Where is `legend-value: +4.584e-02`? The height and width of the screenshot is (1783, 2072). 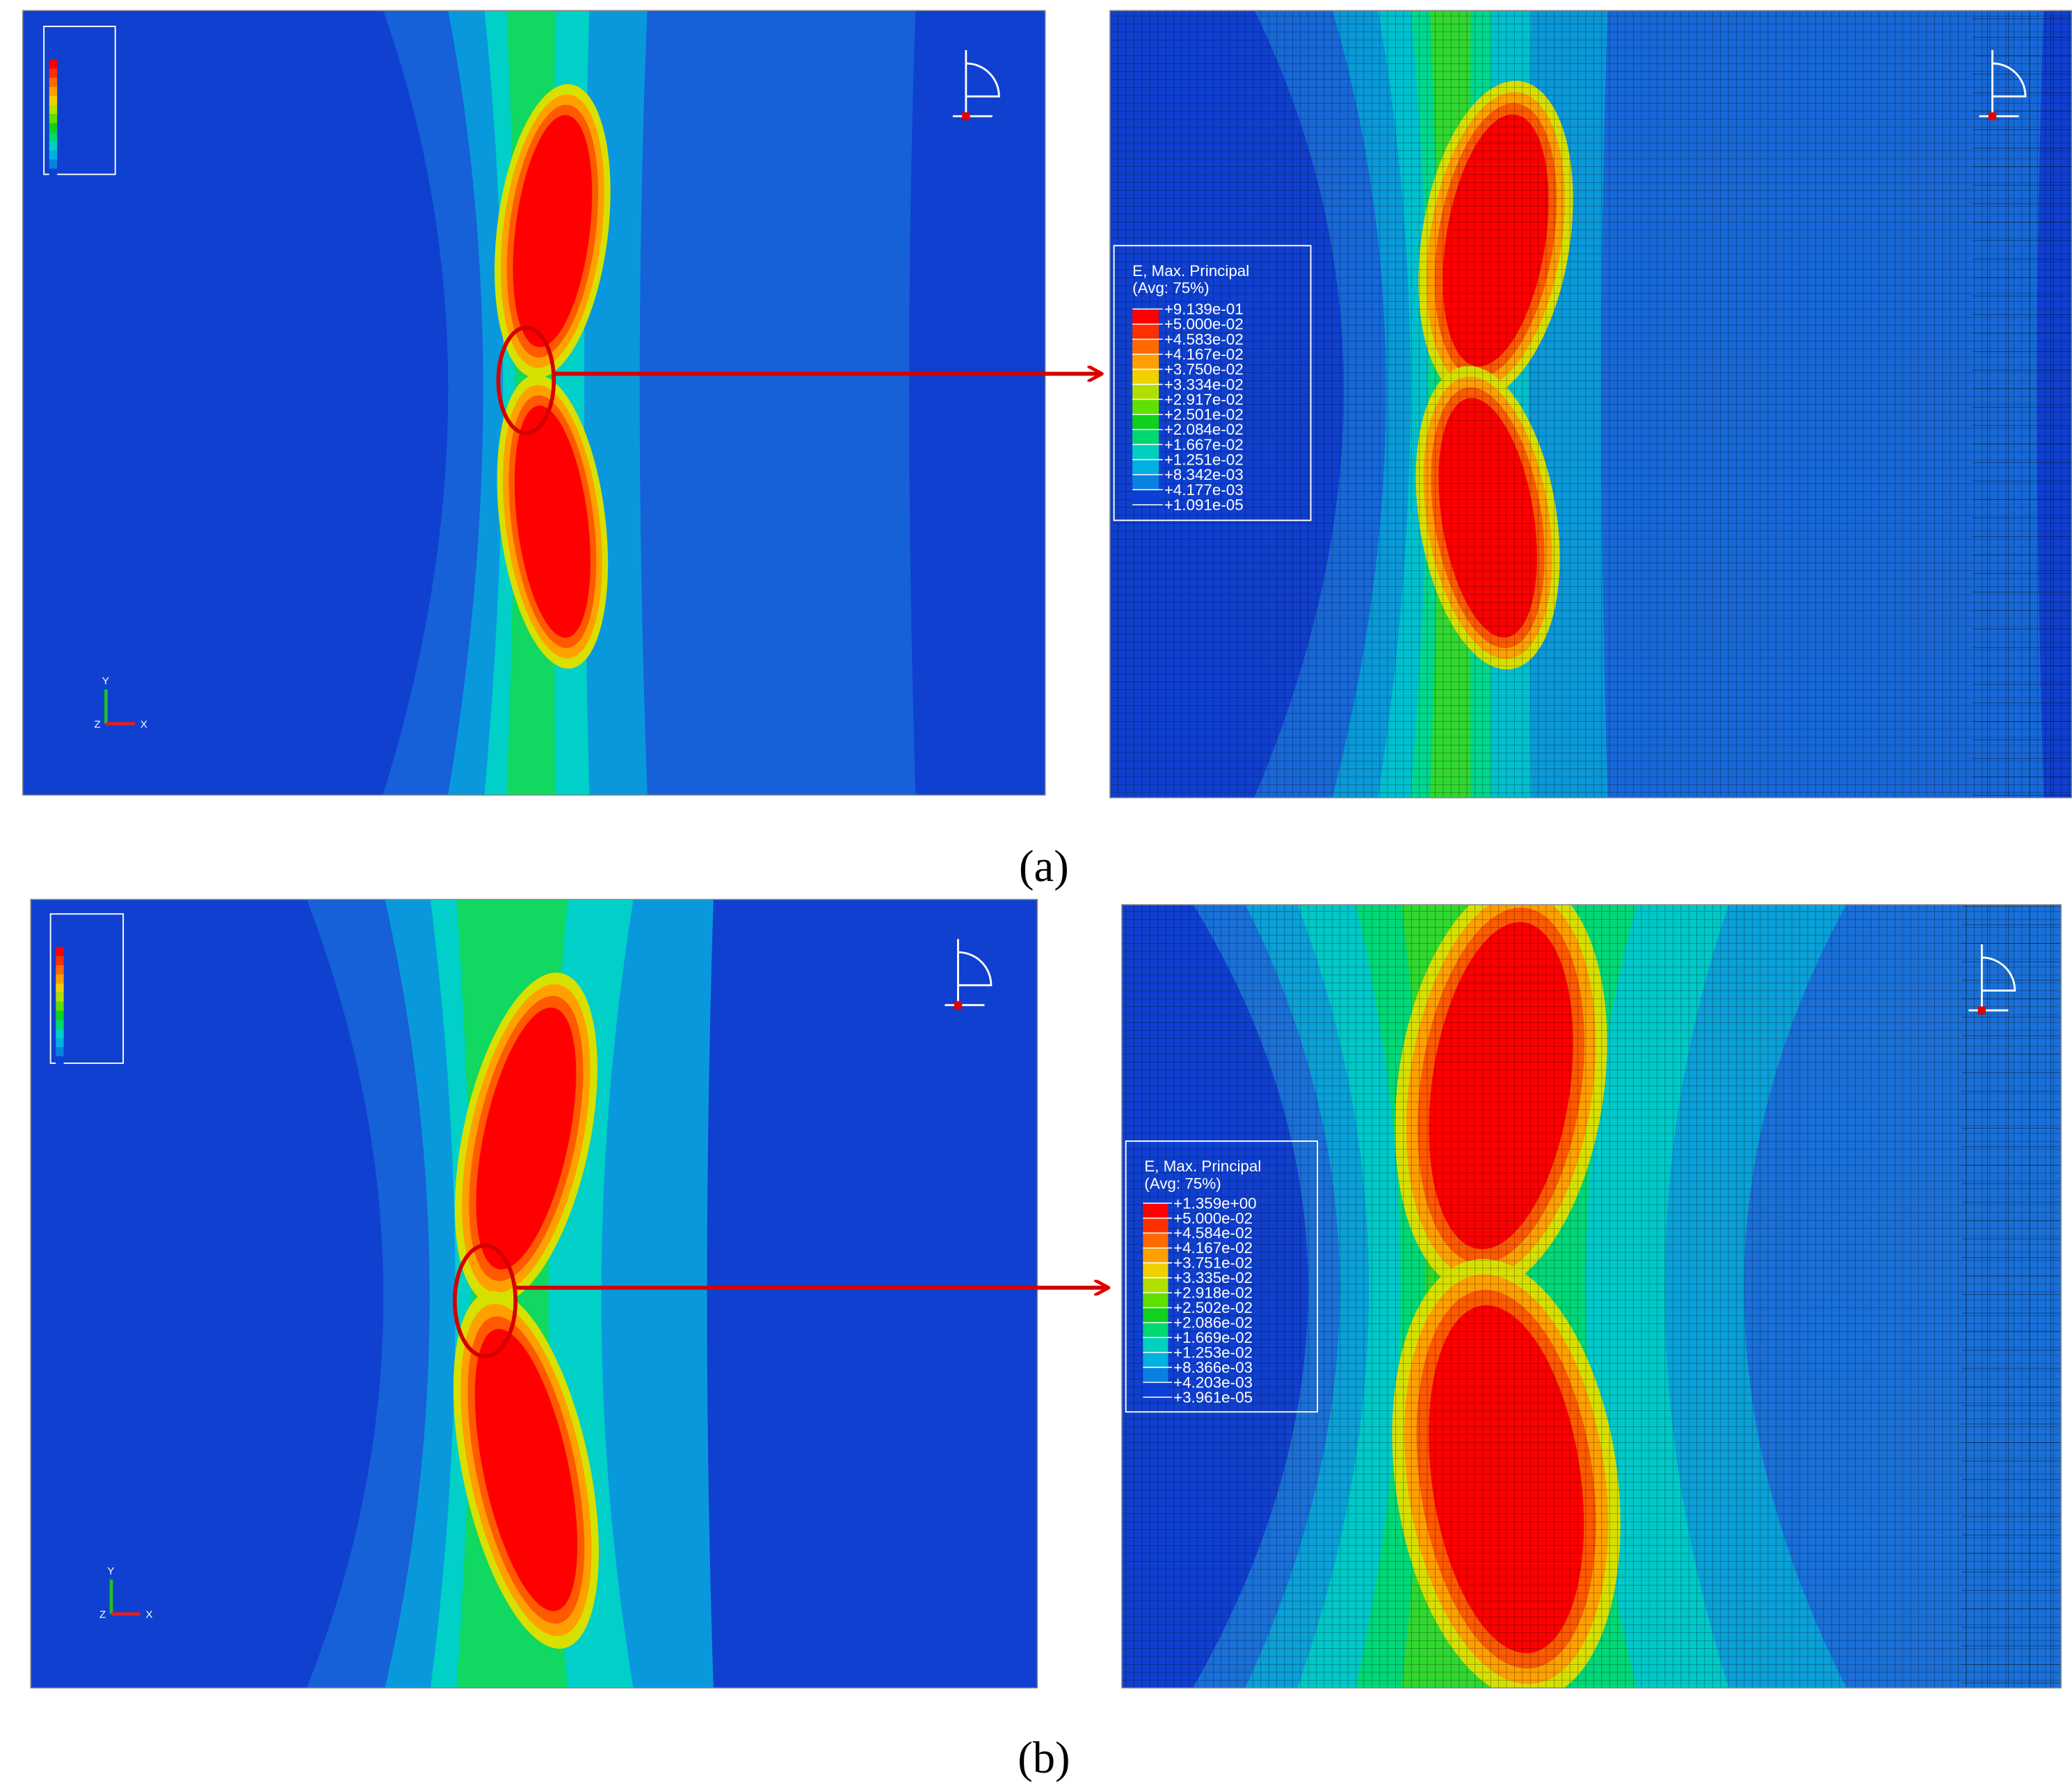
legend-value: +4.584e-02 is located at coordinates (1213, 1233).